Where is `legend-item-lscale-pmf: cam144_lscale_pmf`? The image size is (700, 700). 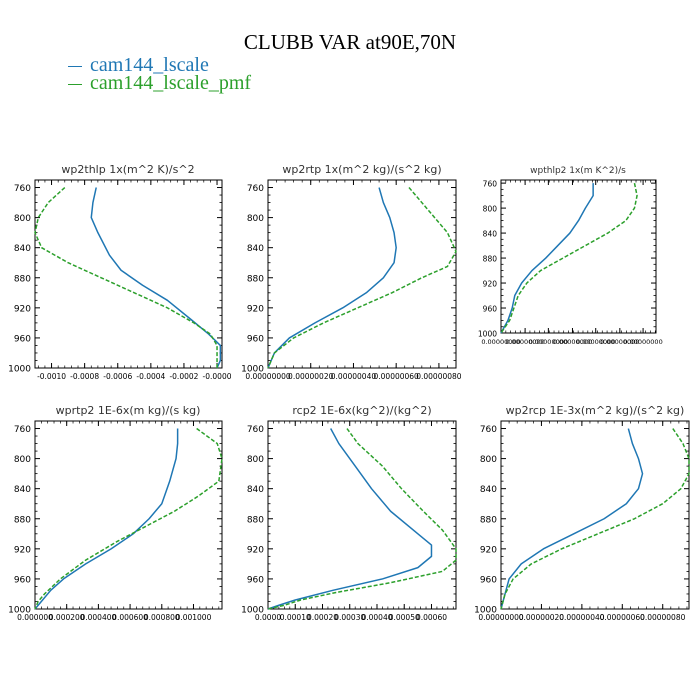
legend-item-lscale-pmf: cam144_lscale_pmf is located at coordinates (159, 83).